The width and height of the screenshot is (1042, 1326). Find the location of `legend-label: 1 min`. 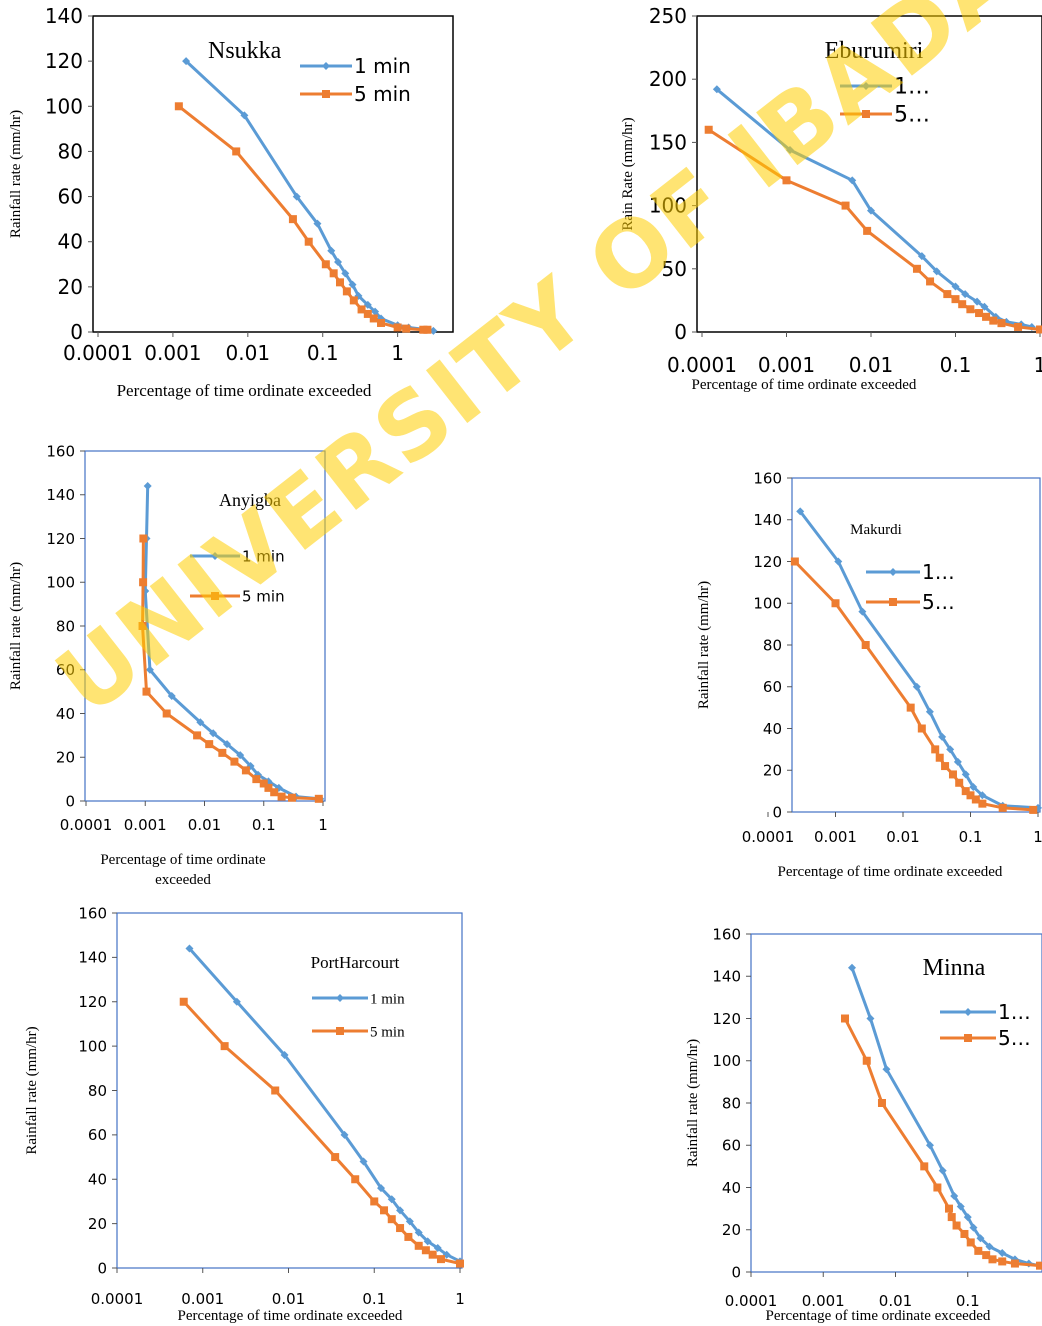

legend-label: 1 min is located at coordinates (387, 999).